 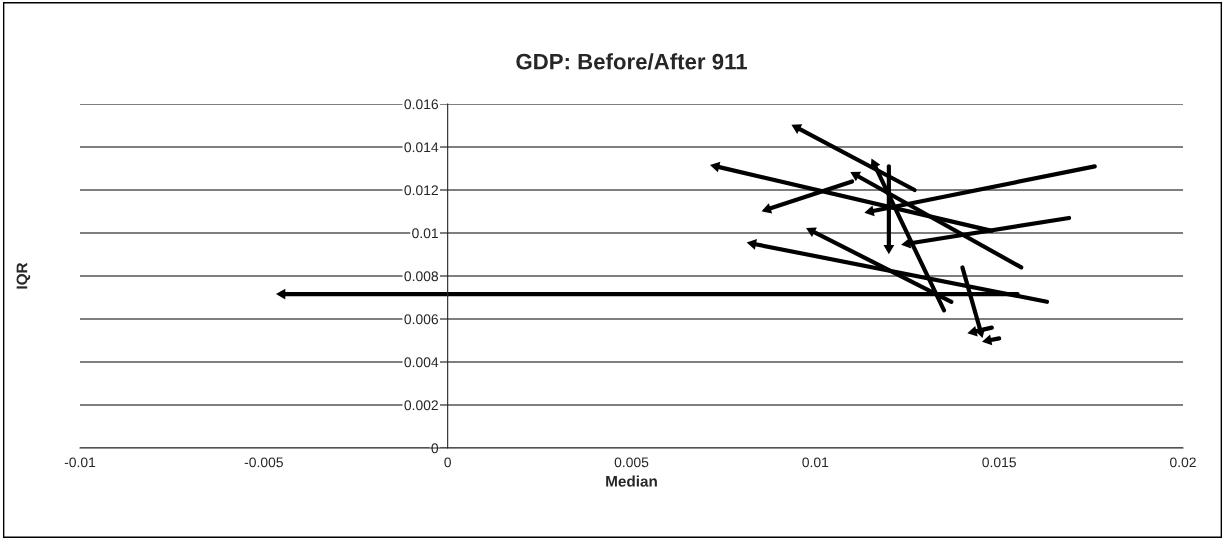 What do you see at coordinates (421, 362) in the screenshot?
I see `y-tick-label: 0.004` at bounding box center [421, 362].